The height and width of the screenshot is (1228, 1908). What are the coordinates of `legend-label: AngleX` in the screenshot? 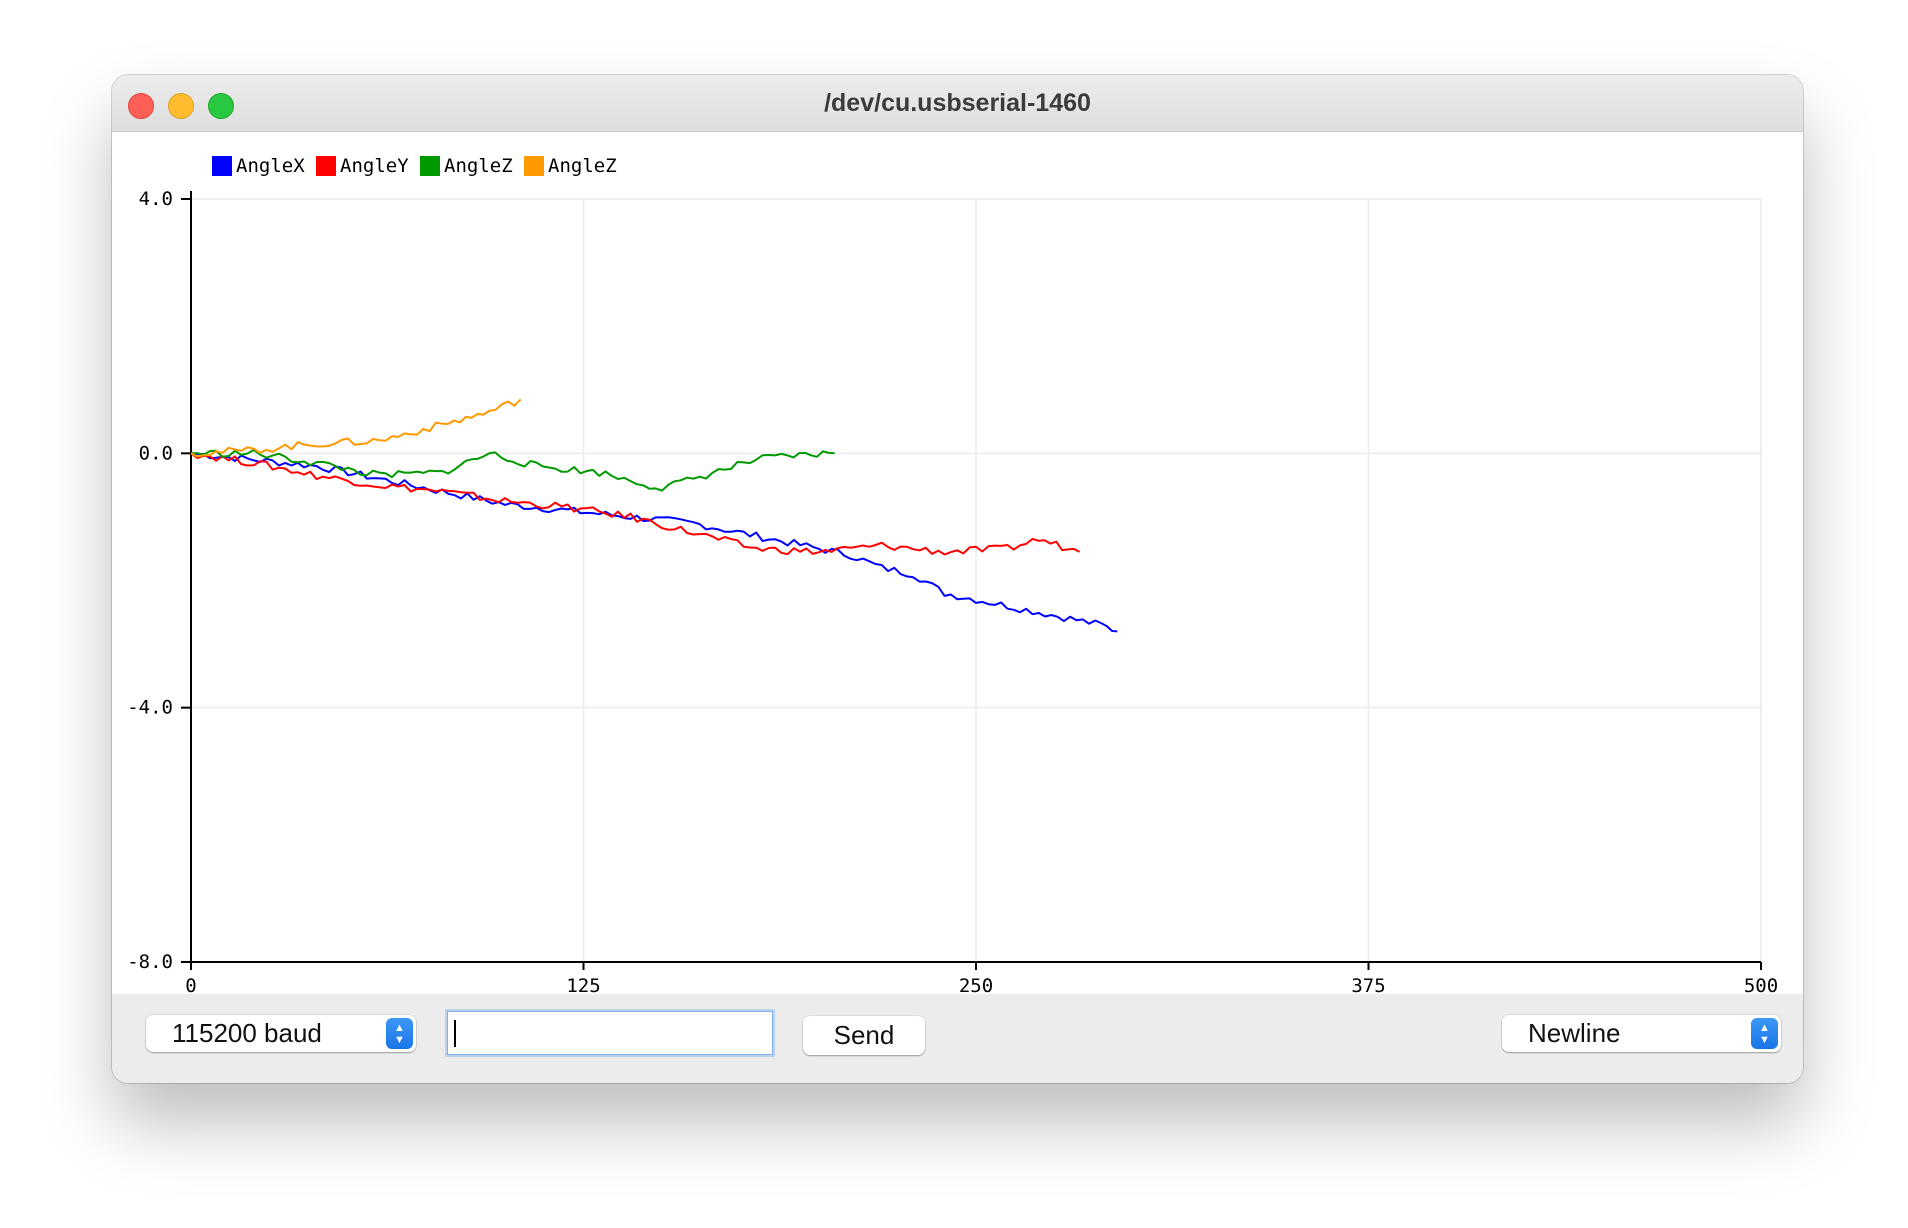 It's located at (270, 166).